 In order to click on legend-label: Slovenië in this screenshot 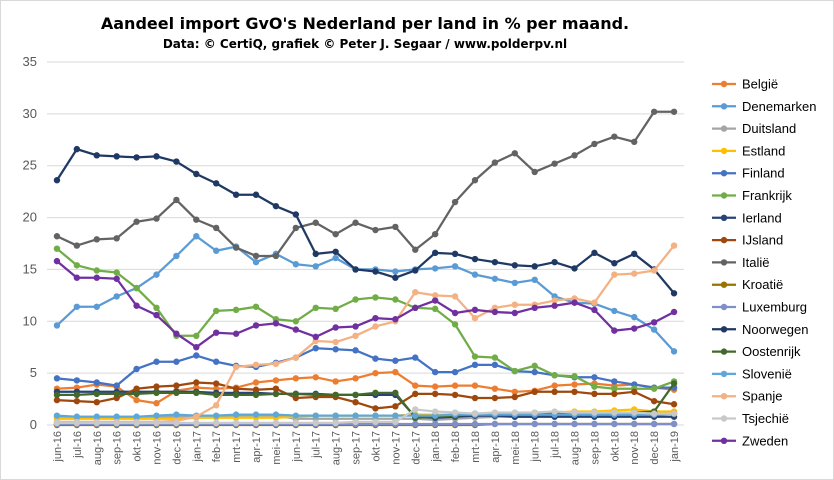, I will do `click(767, 373)`.